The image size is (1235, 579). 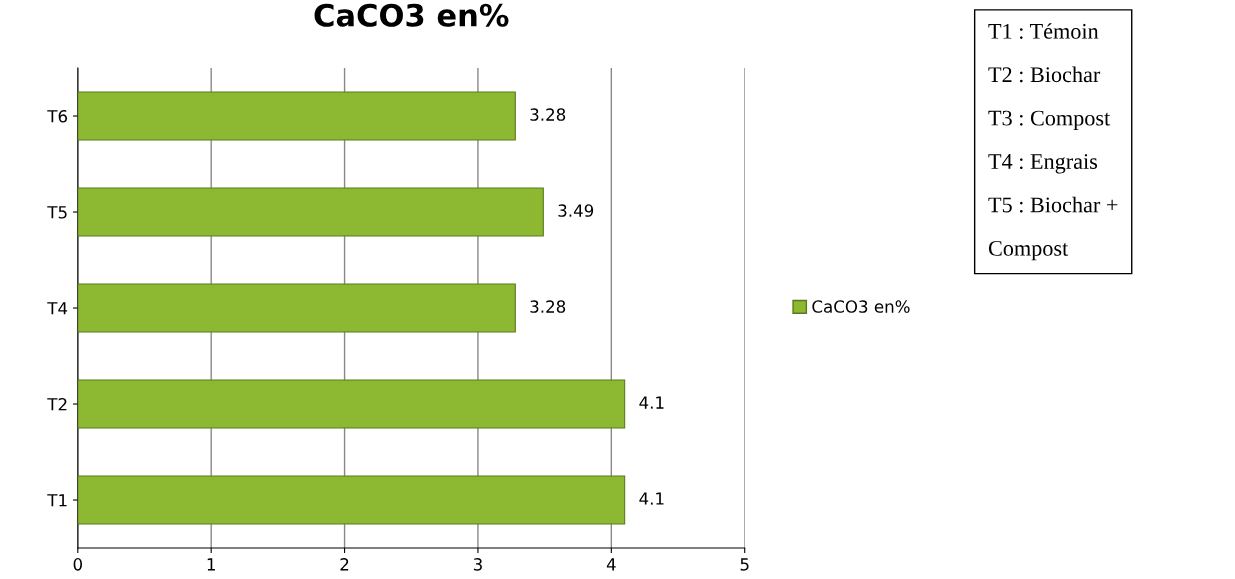 I want to click on x-tick-label: 5, so click(x=744, y=564).